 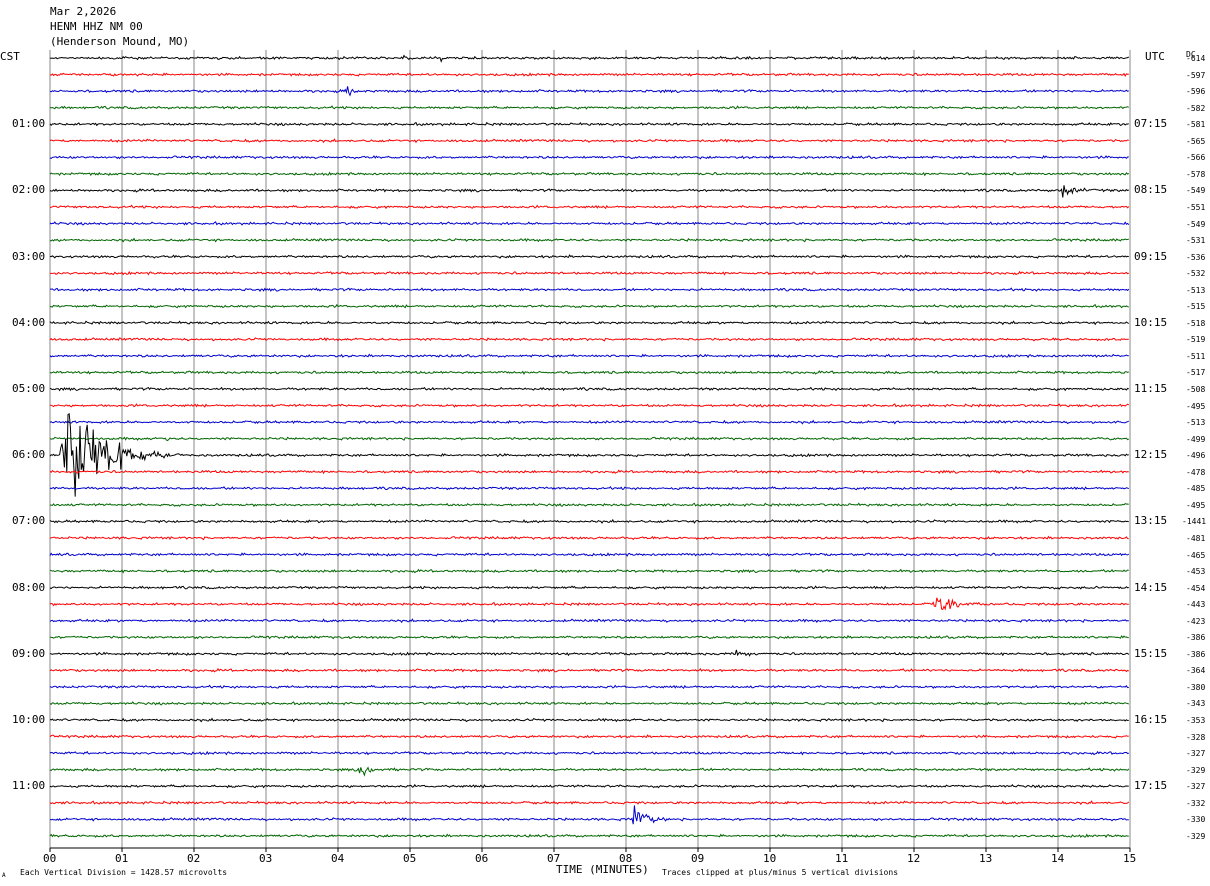 I want to click on x-tick-label: 13, so click(x=986, y=858).